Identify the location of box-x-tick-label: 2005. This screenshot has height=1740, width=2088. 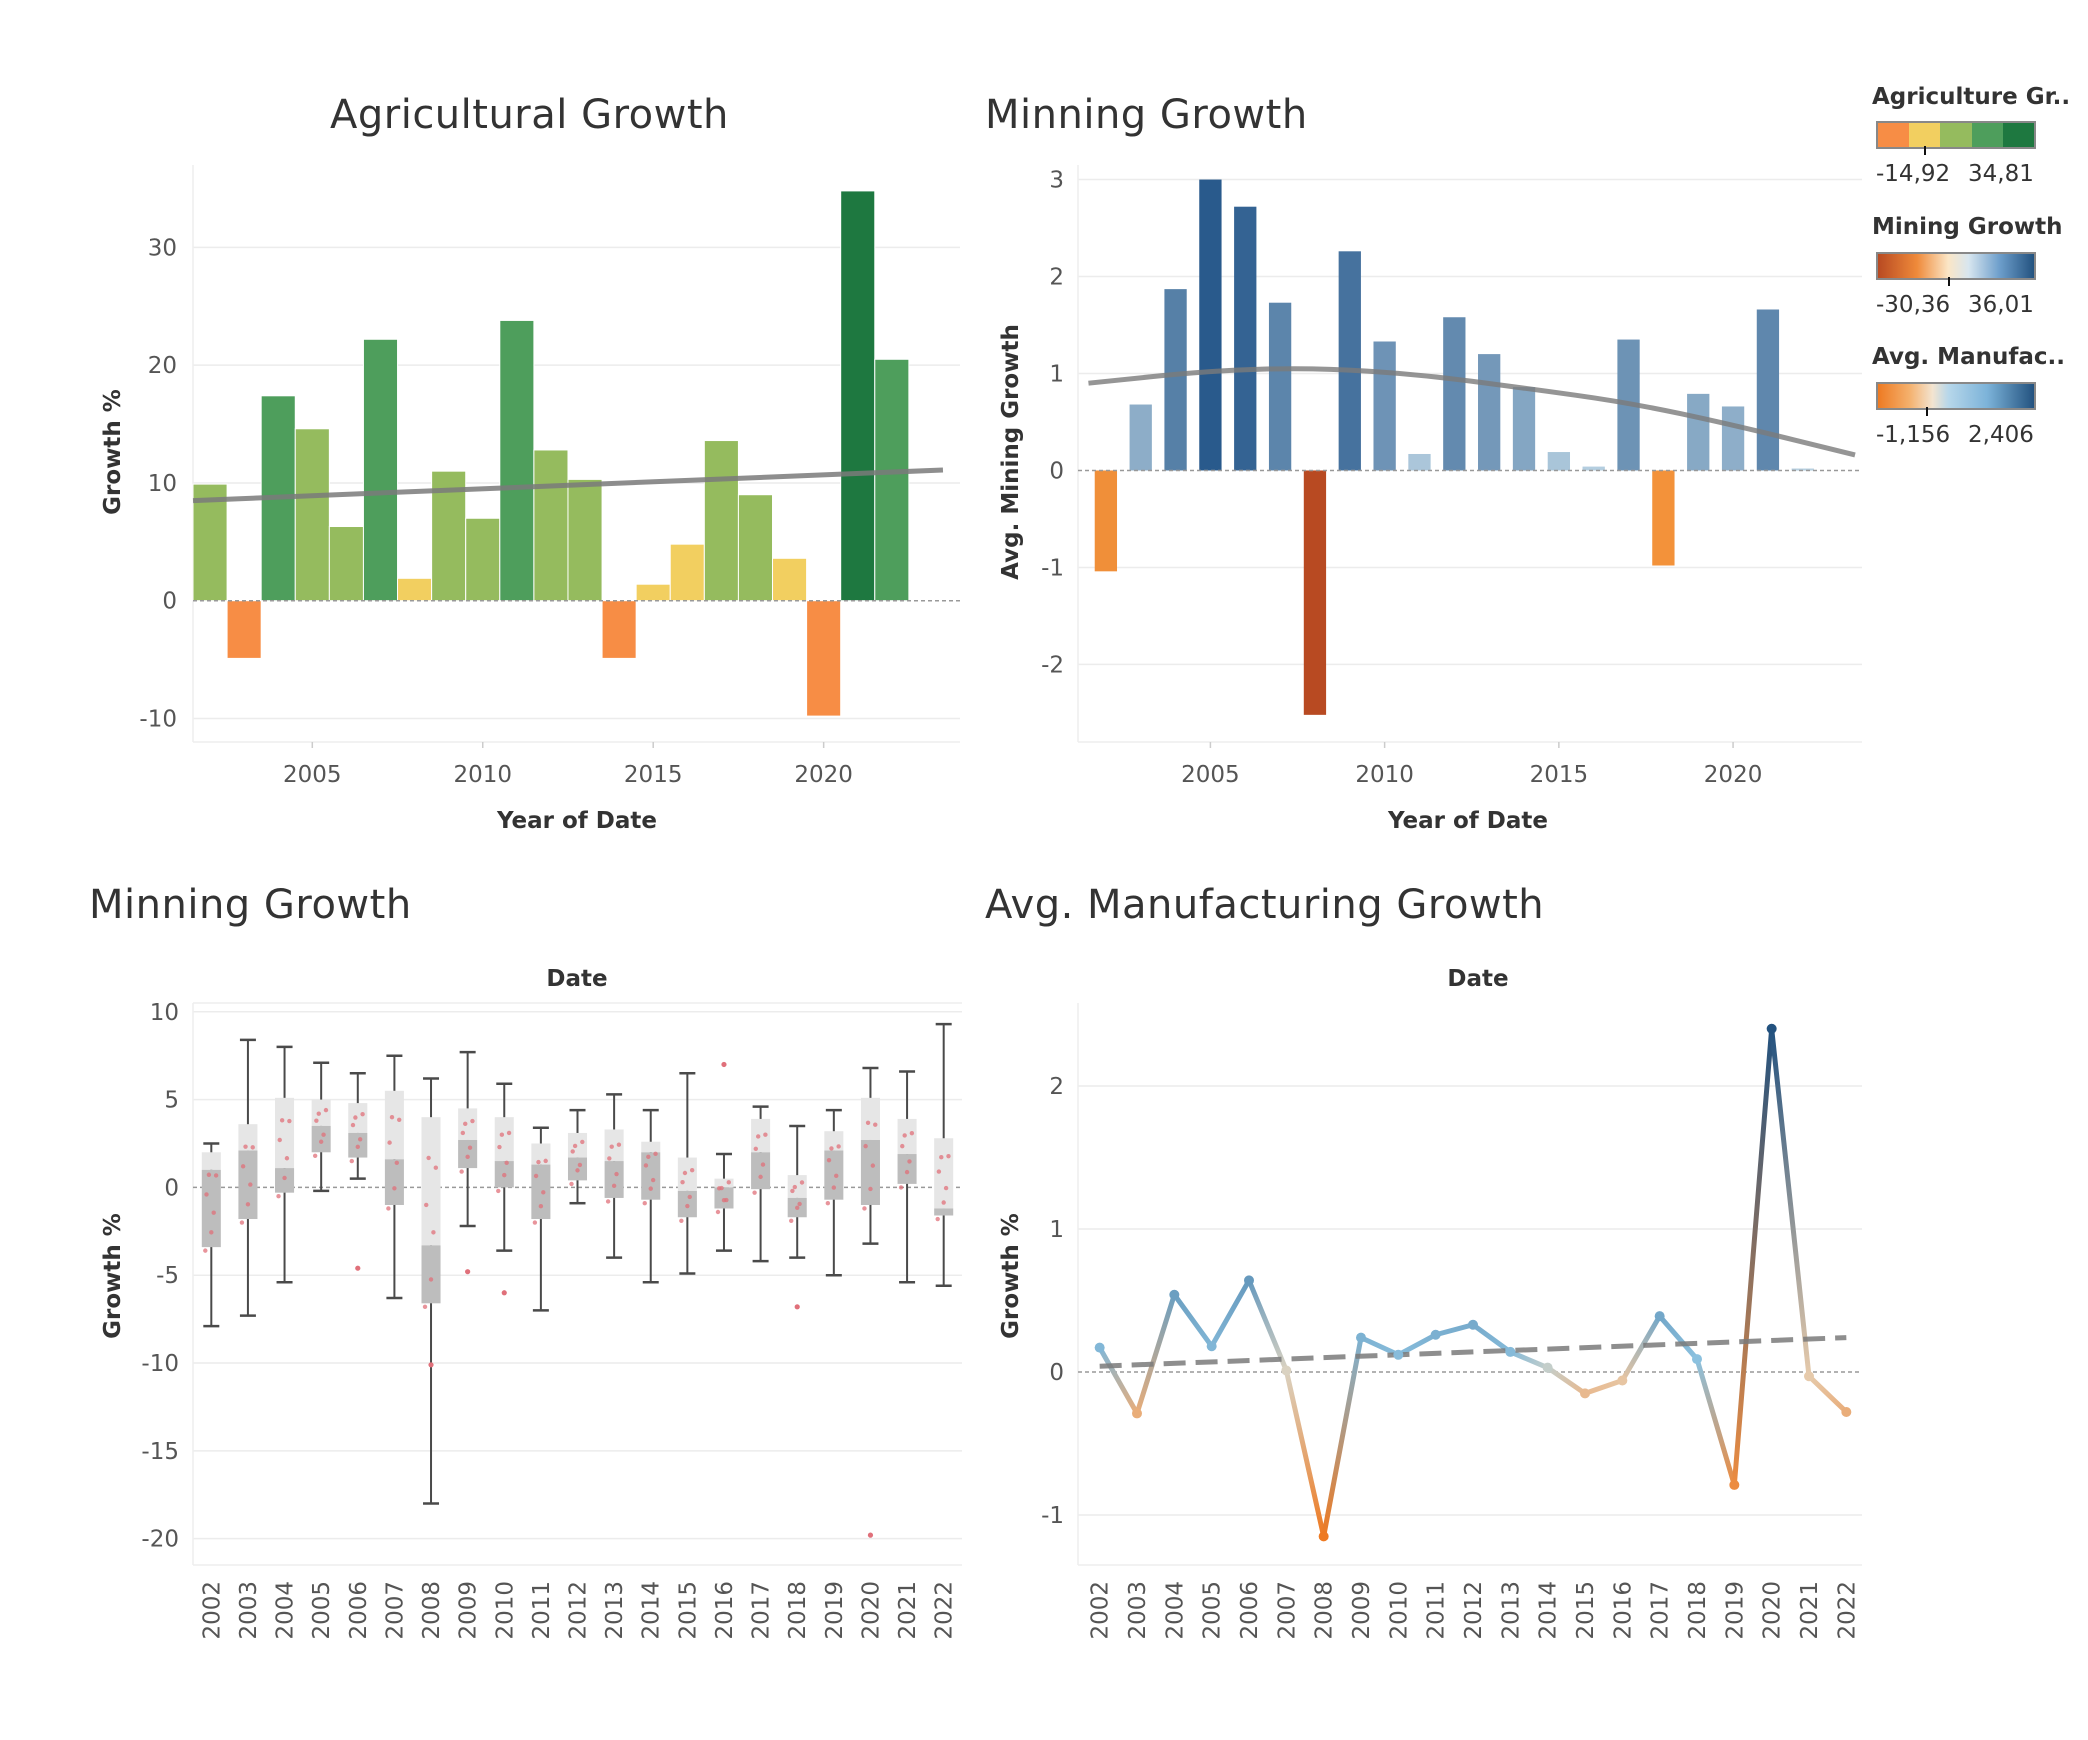
(322, 1610).